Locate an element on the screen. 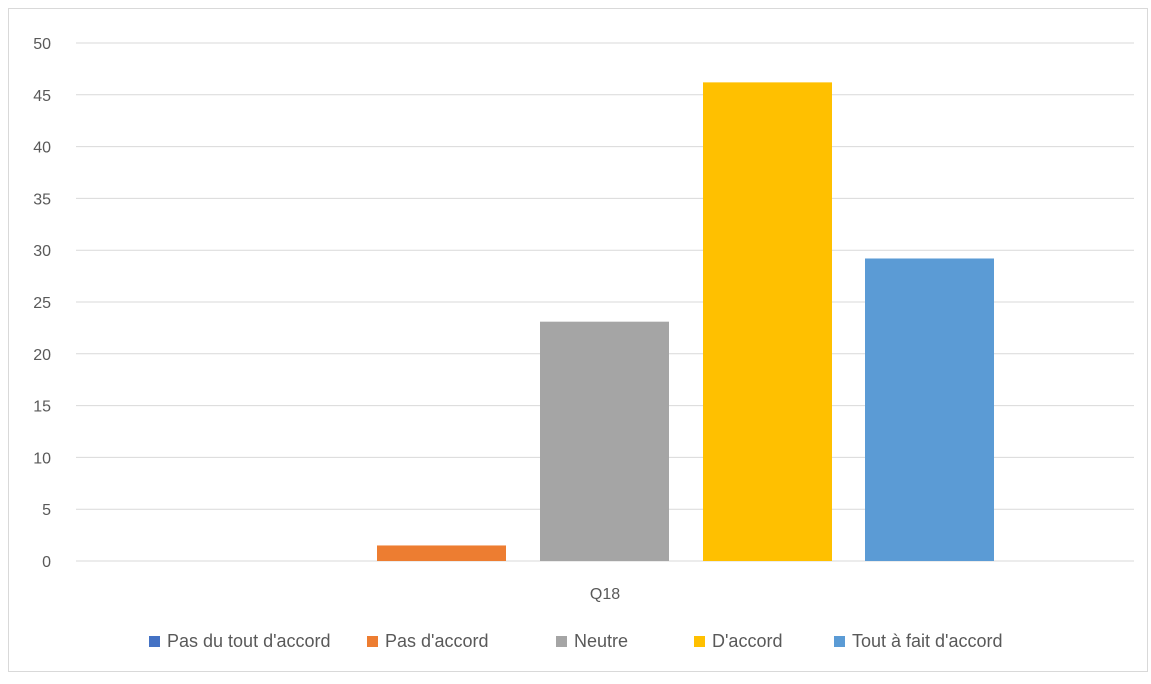 The height and width of the screenshot is (684, 1151). y-tick-label: 35 is located at coordinates (42, 199).